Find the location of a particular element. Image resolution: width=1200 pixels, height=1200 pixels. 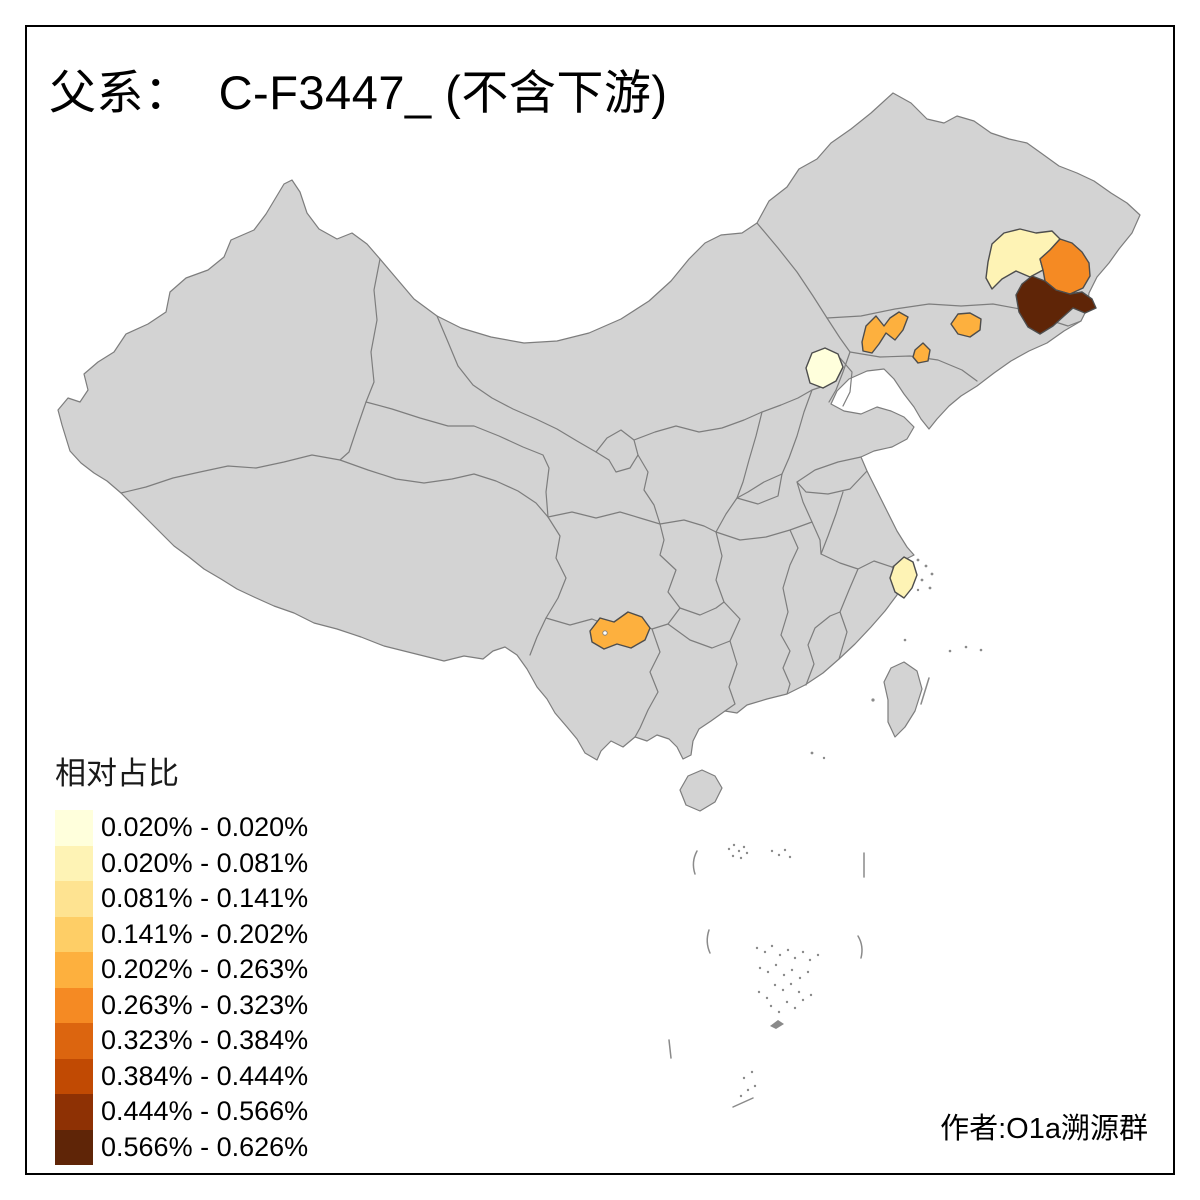

legend-label: 0.141% - 0.202% is located at coordinates (205, 933).